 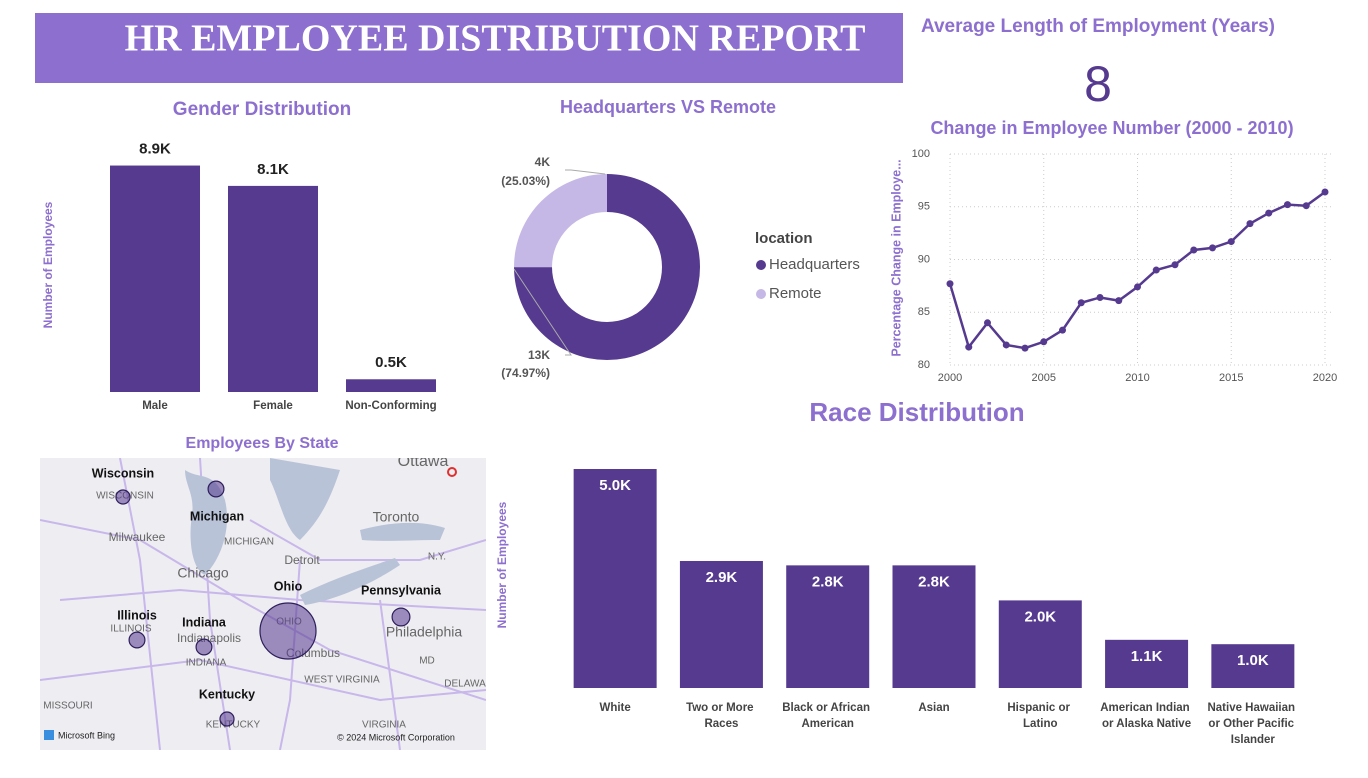 I want to click on legend-swatch, so click(x=761, y=294).